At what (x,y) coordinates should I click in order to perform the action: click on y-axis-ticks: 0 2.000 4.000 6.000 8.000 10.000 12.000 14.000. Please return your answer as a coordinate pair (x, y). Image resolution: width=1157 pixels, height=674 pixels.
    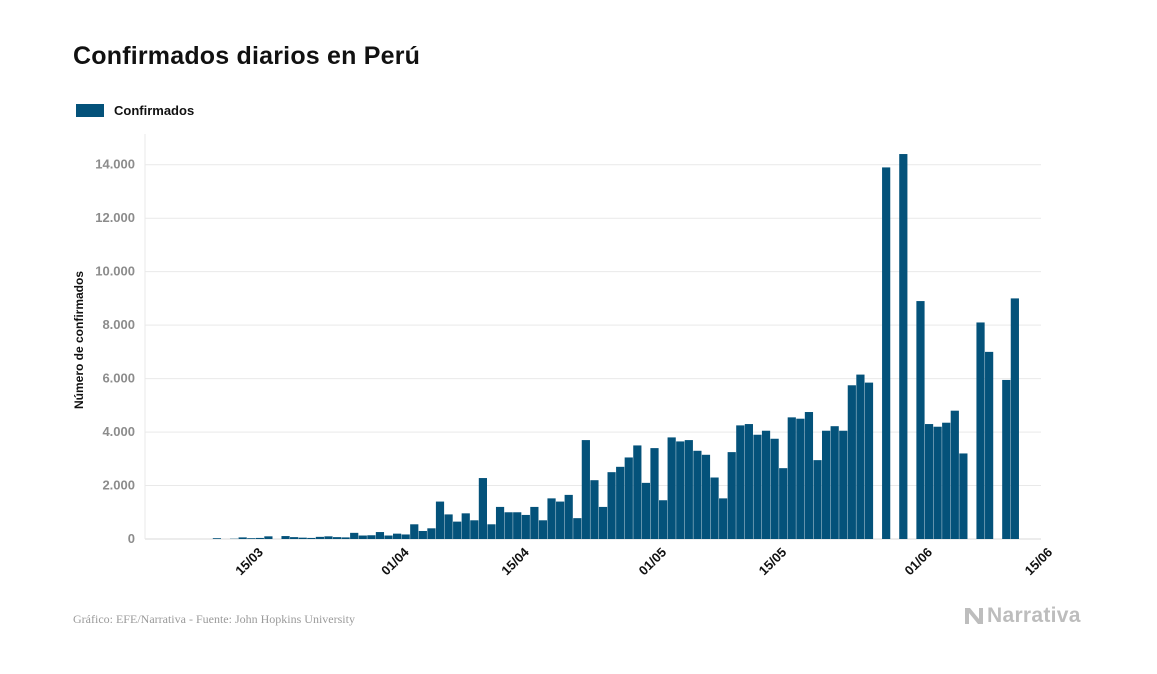
    Looking at the image, I should click on (115, 351).